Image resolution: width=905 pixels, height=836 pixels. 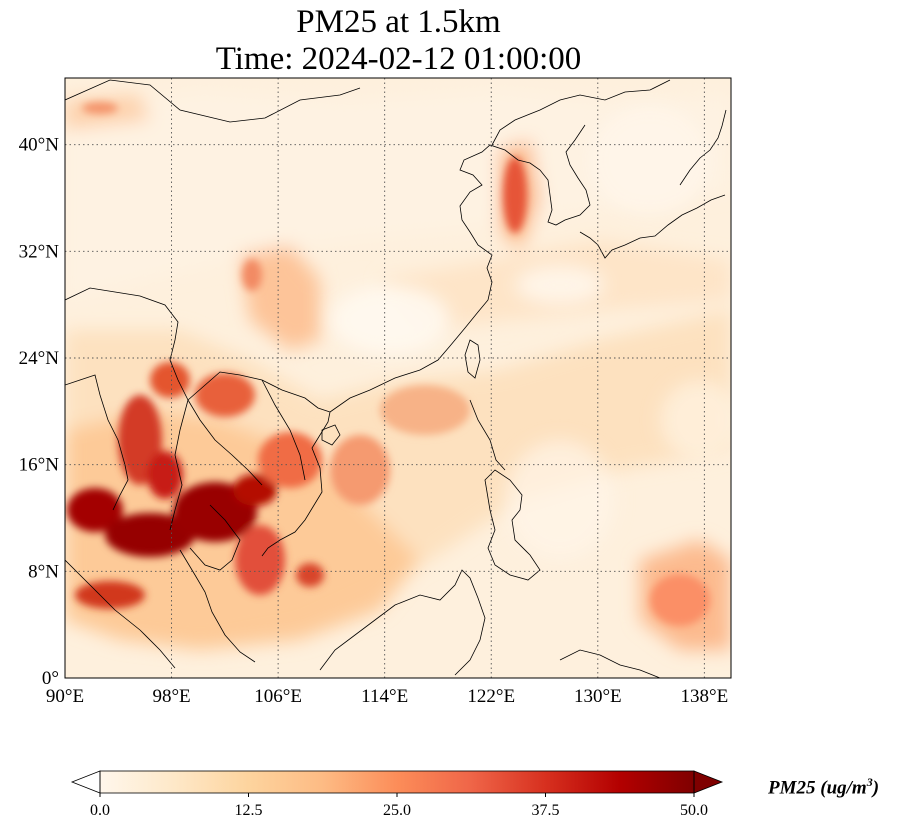 What do you see at coordinates (217, 606) in the screenshot?
I see `coastline-malay-peninsula` at bounding box center [217, 606].